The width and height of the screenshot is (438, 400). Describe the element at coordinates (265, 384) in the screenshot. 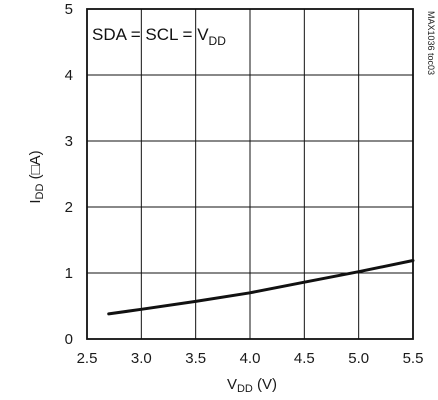

I see `x-axis-title-unit: (V)` at that location.